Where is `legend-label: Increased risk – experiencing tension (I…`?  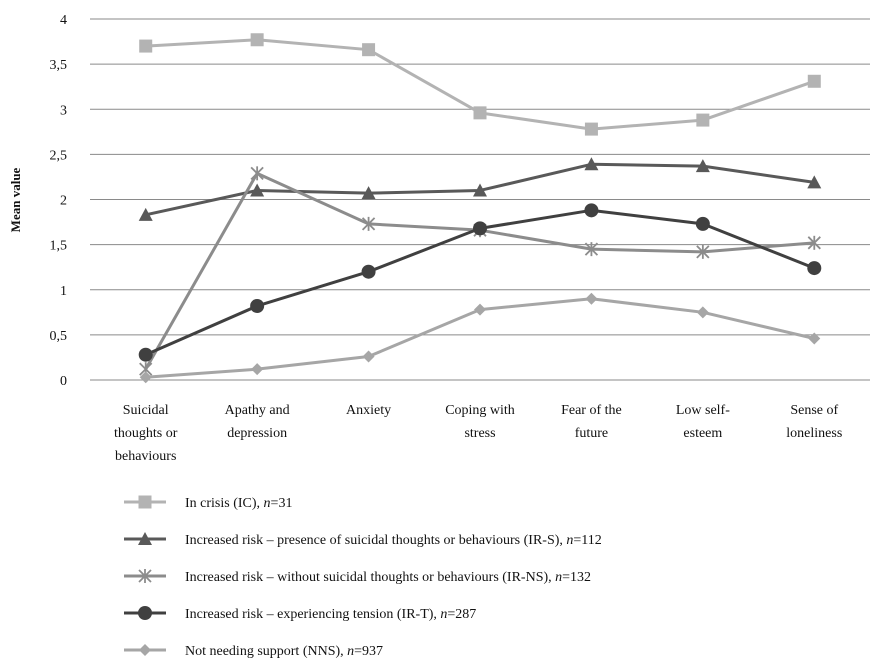 legend-label: Increased risk – experiencing tension (I… is located at coordinates (330, 614).